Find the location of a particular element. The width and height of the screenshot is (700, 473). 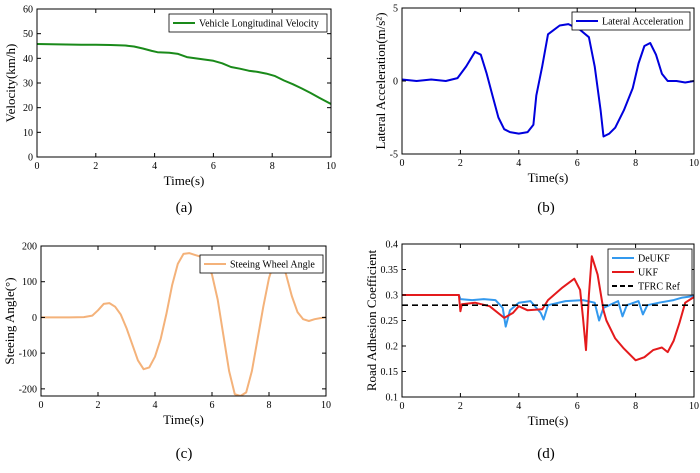

y-tick-label: 100 is located at coordinates (29, 282).